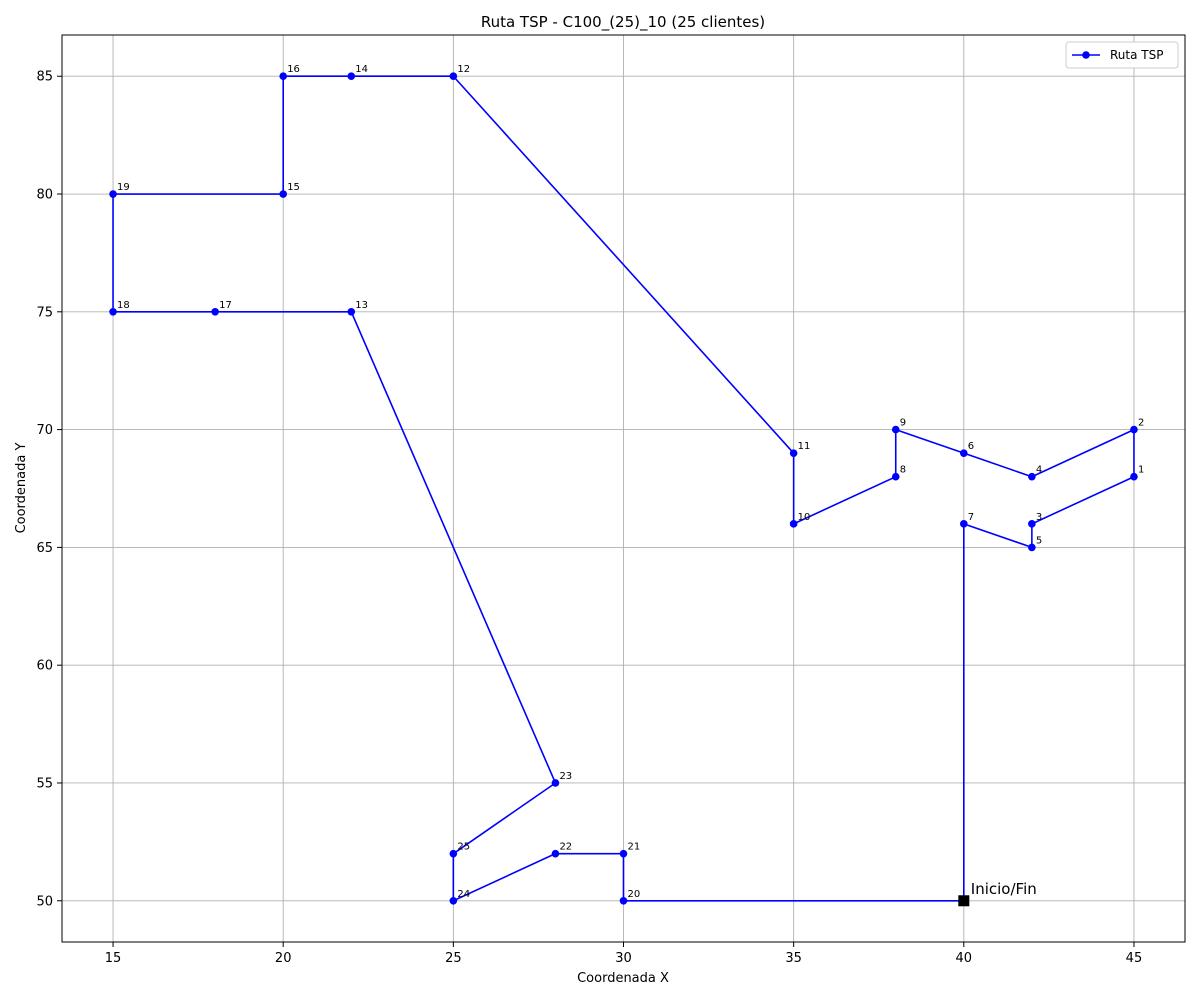  Describe the element at coordinates (793, 958) in the screenshot. I see `x-tick-label: 35` at that location.